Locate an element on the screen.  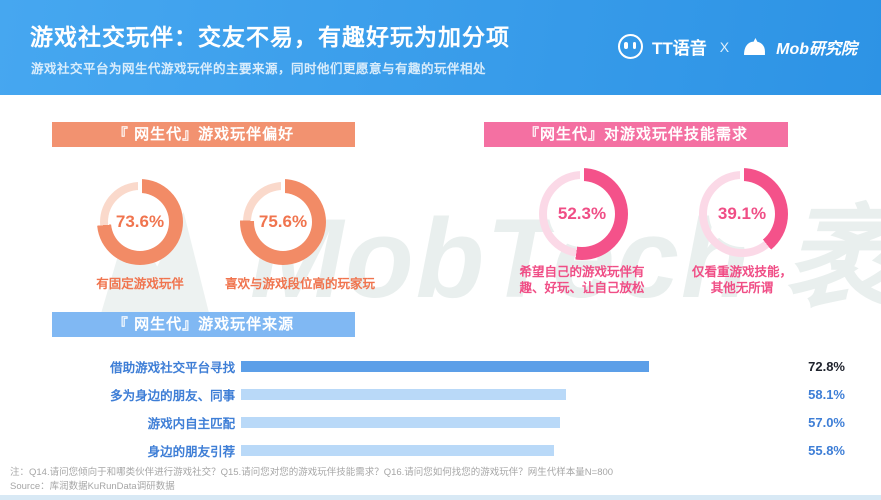
bar-row: 游戏内自主匹配 57.0% is located at coordinates (450, 422).